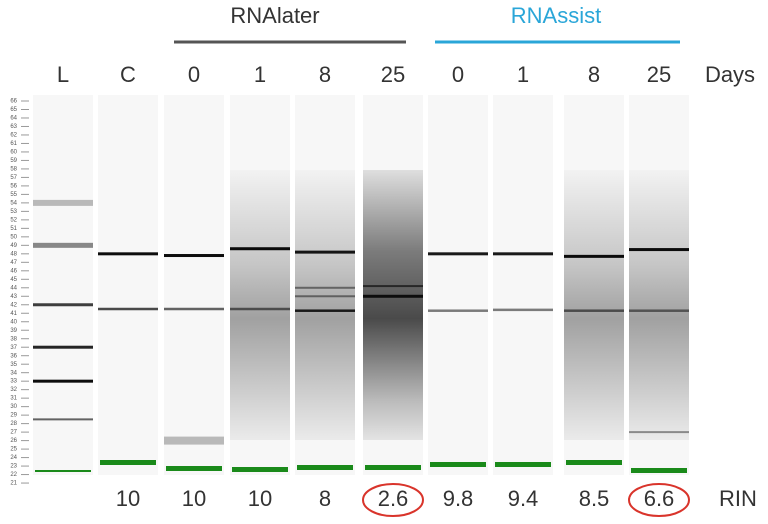 The height and width of the screenshot is (524, 768). What do you see at coordinates (13, 178) in the screenshot?
I see `ladder-label: 57` at bounding box center [13, 178].